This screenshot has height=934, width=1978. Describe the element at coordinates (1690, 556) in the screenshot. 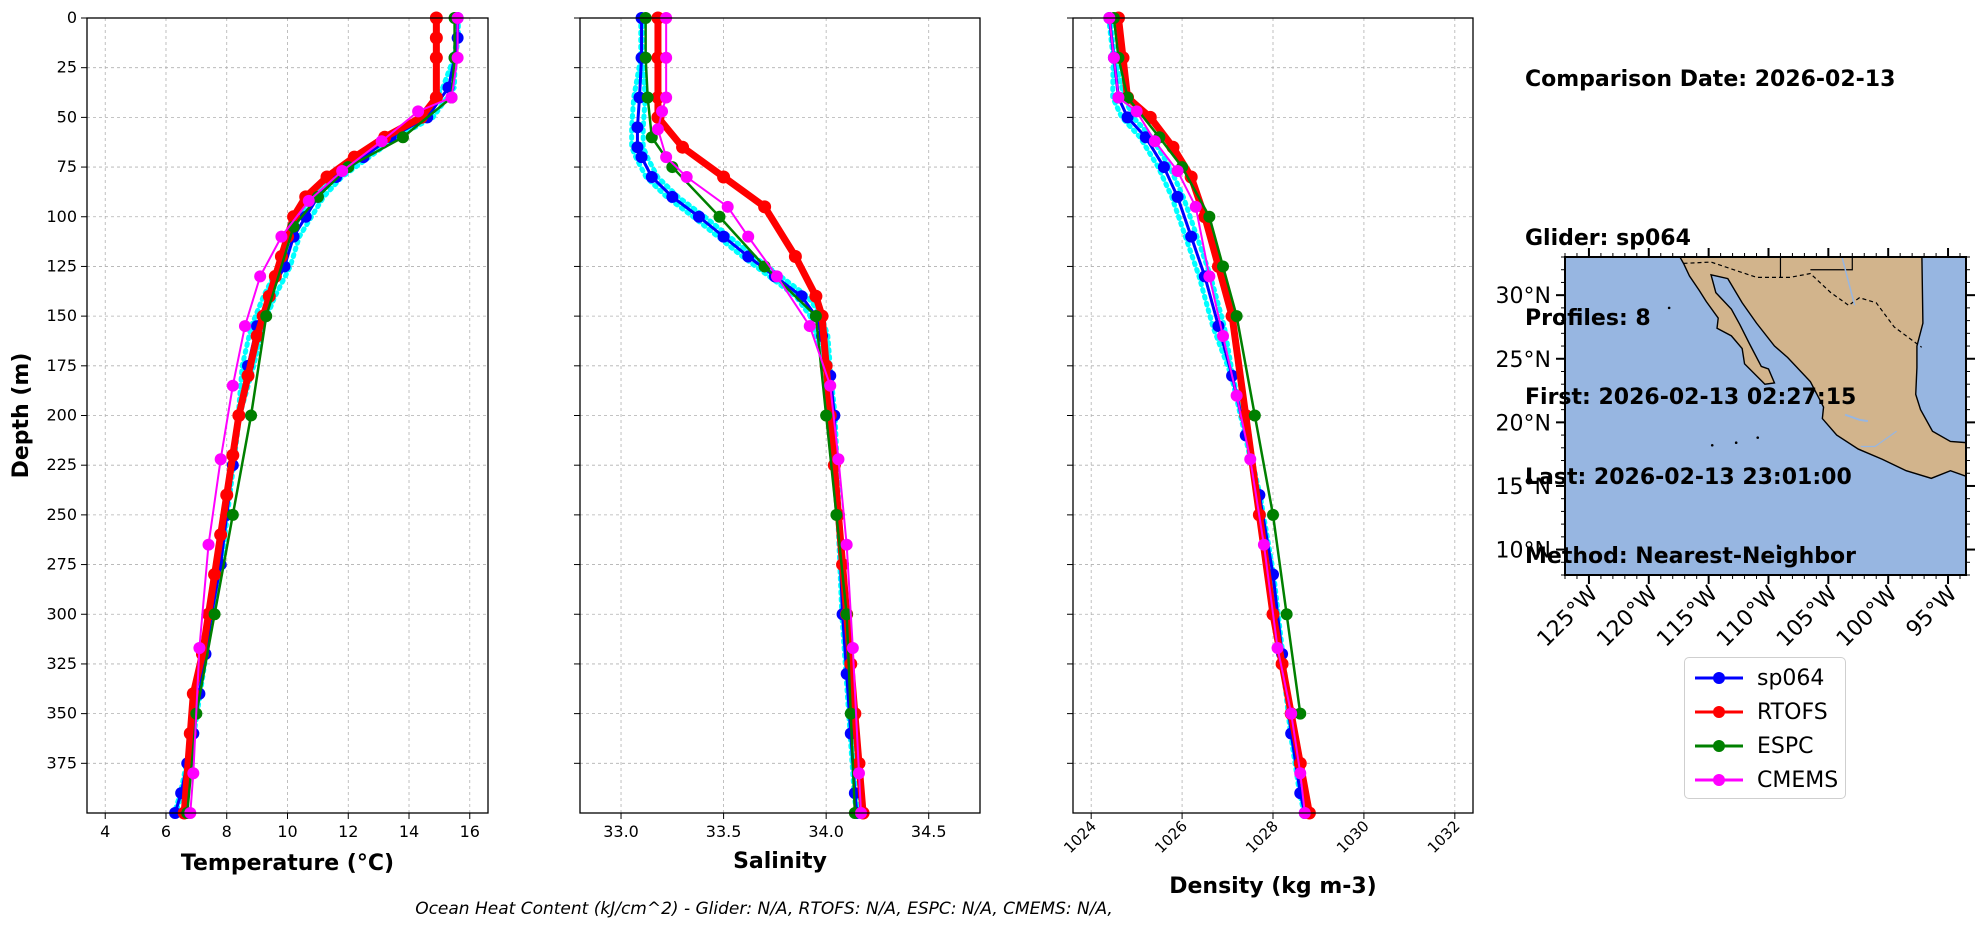

I see `method: Method: Nearest-Neighbor` at that location.